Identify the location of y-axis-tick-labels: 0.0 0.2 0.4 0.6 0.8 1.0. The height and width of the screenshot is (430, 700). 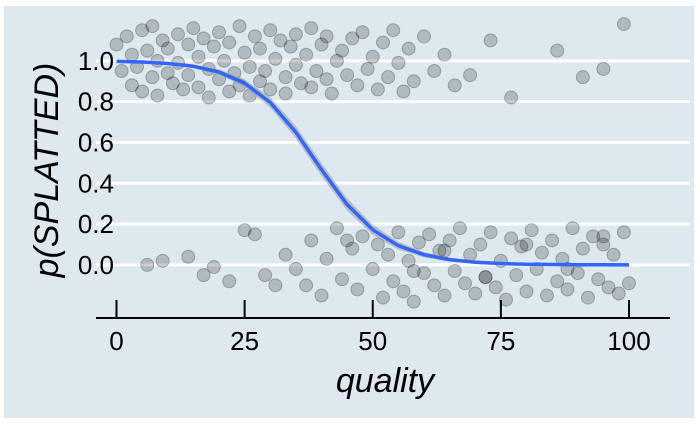
(96, 163).